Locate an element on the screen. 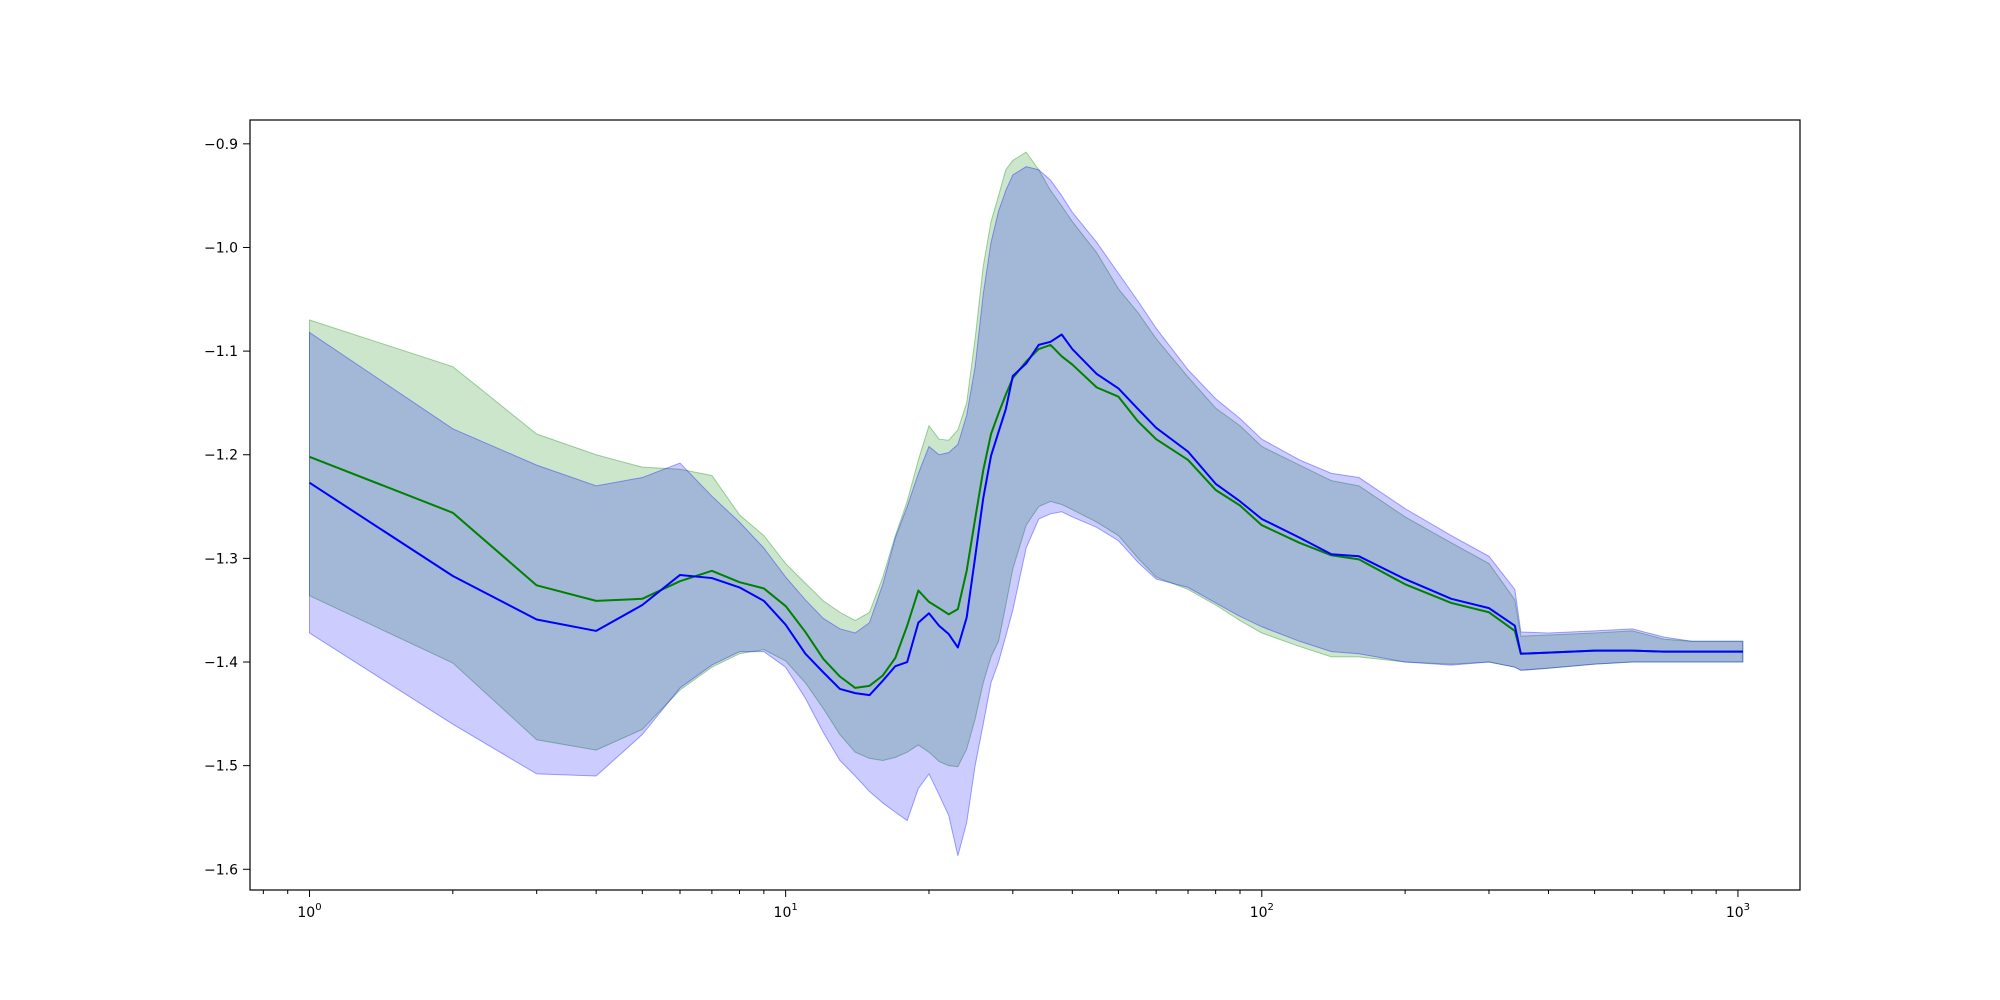 The height and width of the screenshot is (1000, 2000). x-tick-label: 10¹ is located at coordinates (786, 911).